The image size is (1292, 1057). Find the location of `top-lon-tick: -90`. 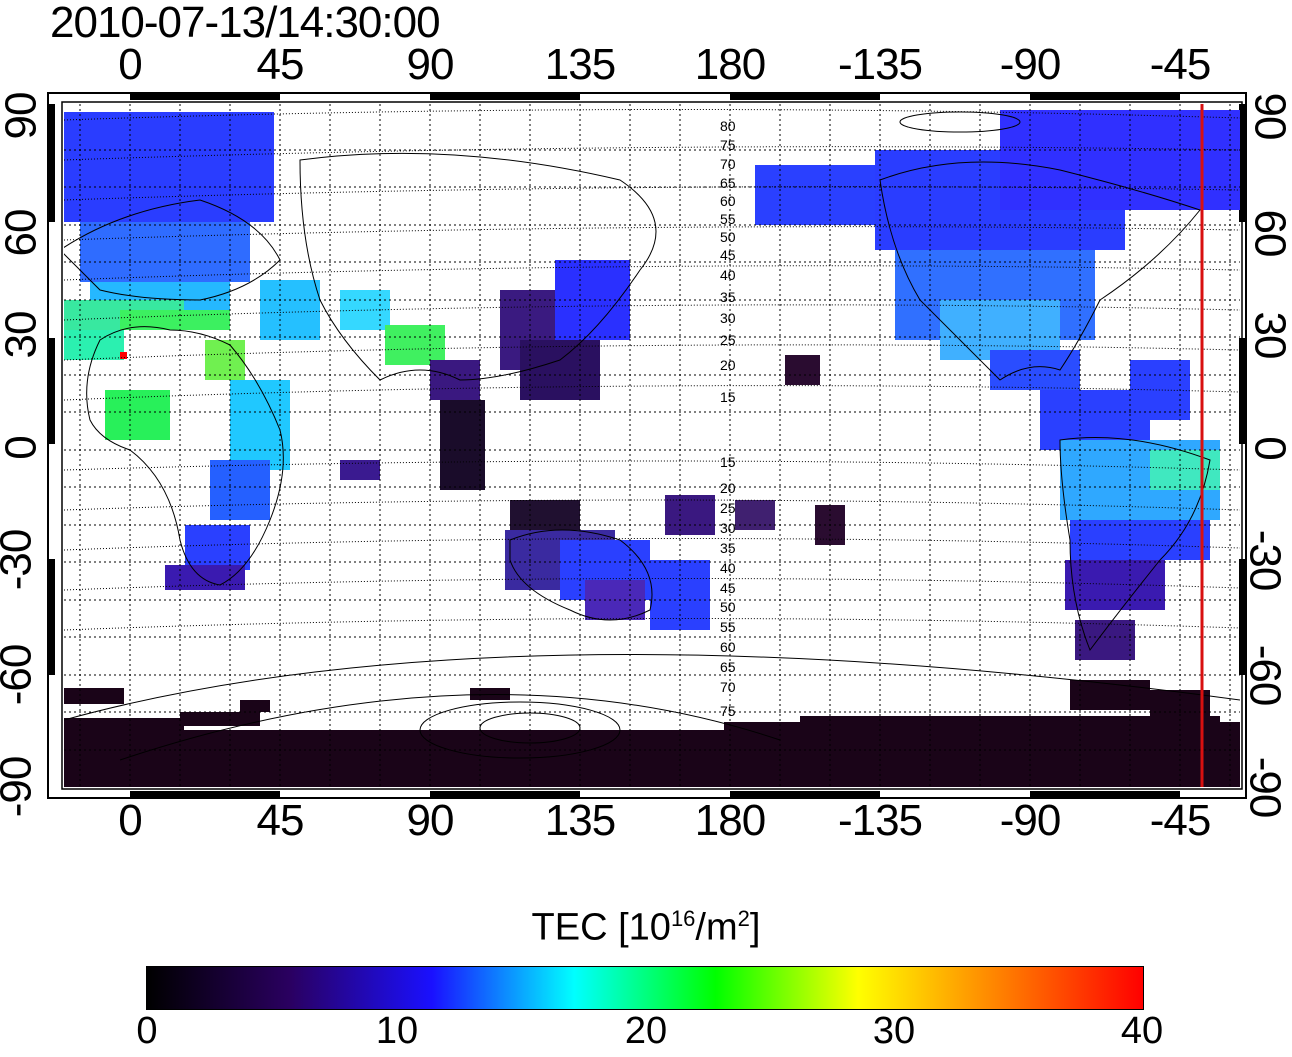

top-lon-tick: -90 is located at coordinates (1030, 64).